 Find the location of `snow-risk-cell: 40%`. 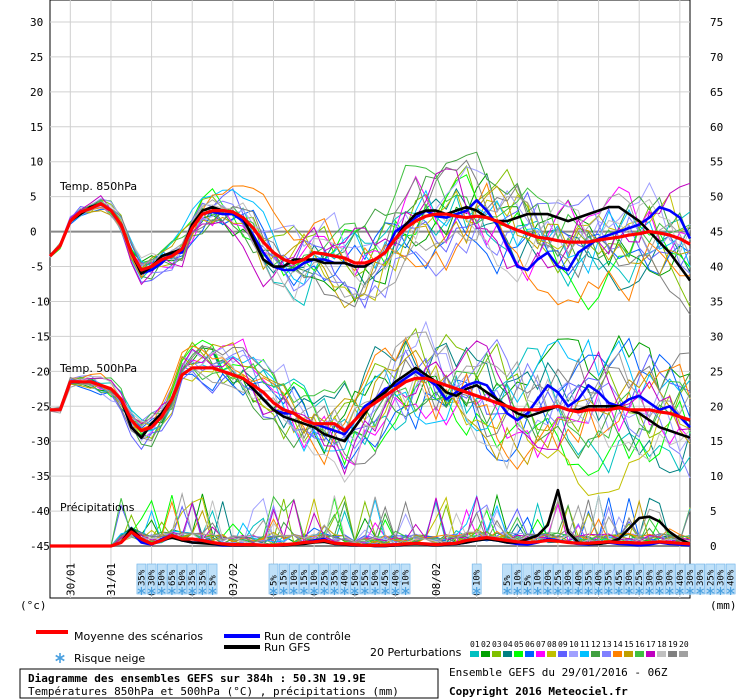

snow-risk-cell: 40% is located at coordinates (345, 579).